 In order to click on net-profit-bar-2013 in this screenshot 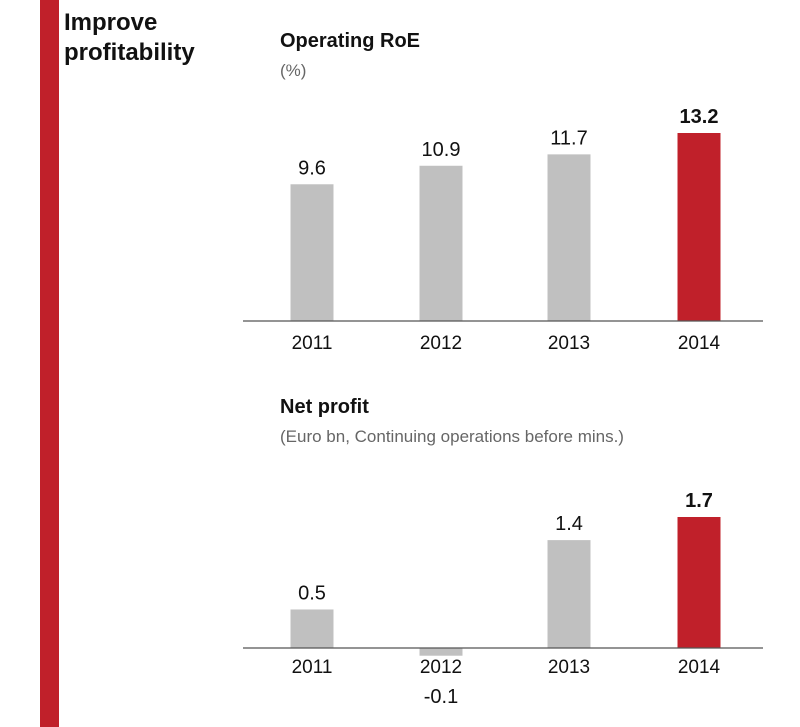, I will do `click(569, 594)`.